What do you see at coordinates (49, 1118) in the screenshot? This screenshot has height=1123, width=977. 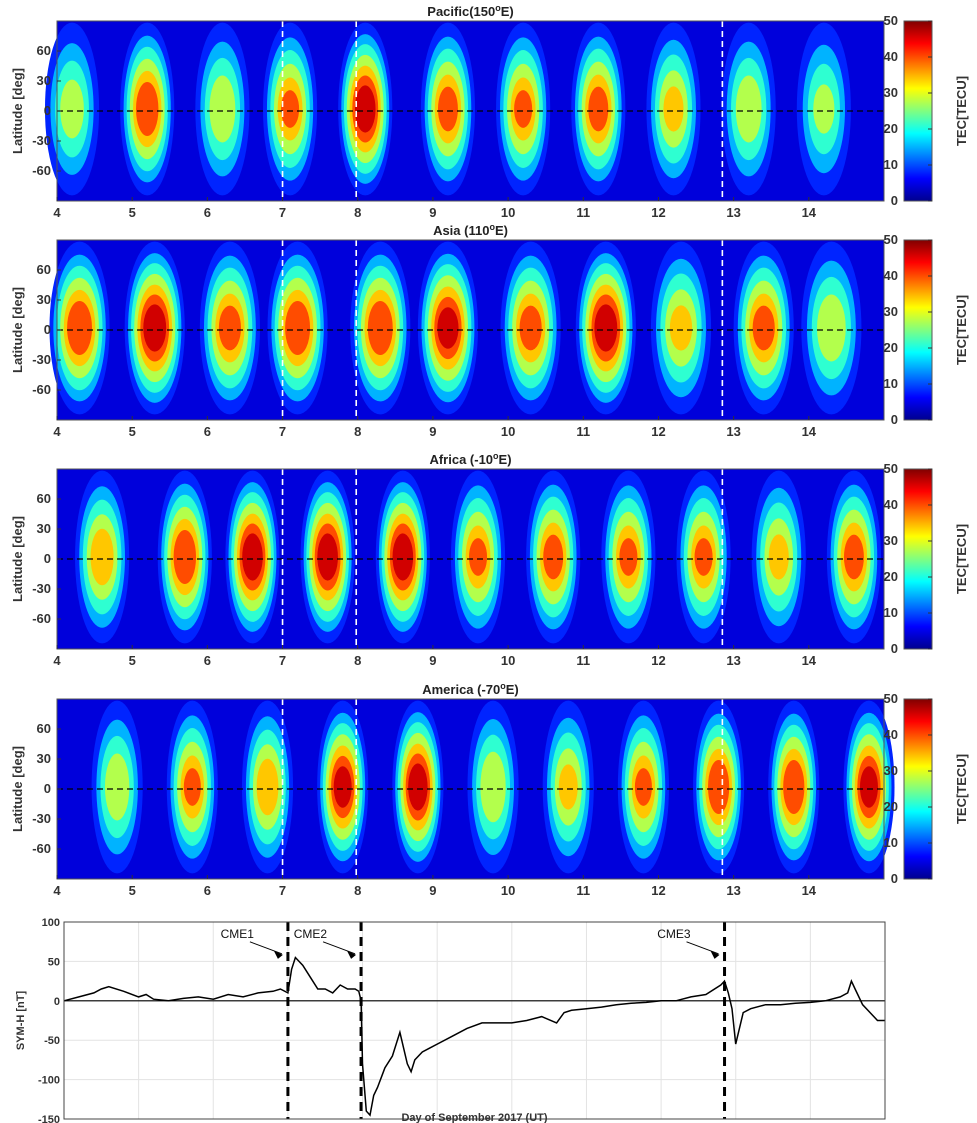 I see `y-tick-label: -150` at bounding box center [49, 1118].